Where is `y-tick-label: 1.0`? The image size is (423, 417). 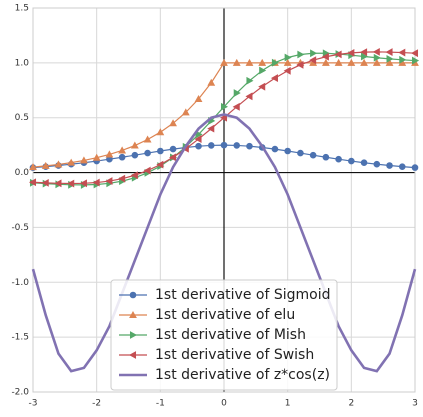
y-tick-label: 1.0 is located at coordinates (22, 63).